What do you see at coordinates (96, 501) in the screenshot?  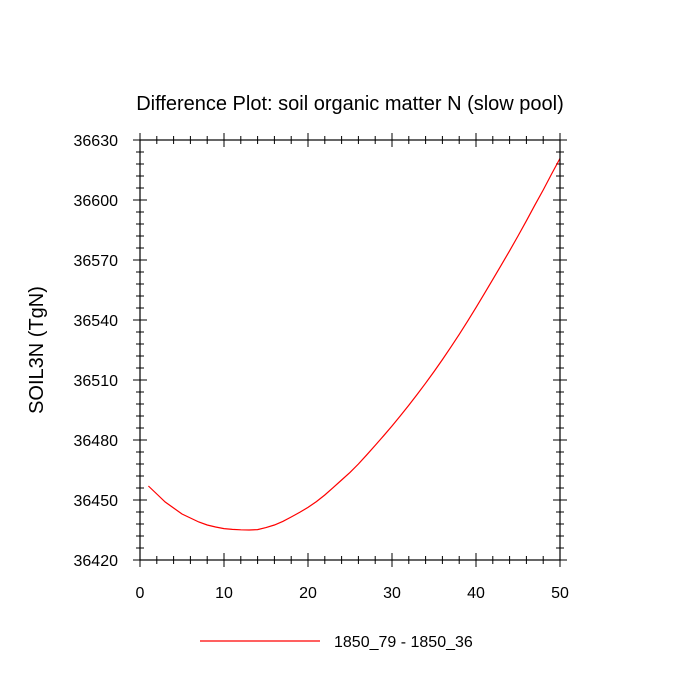 I see `y-tick-label: 36450` at bounding box center [96, 501].